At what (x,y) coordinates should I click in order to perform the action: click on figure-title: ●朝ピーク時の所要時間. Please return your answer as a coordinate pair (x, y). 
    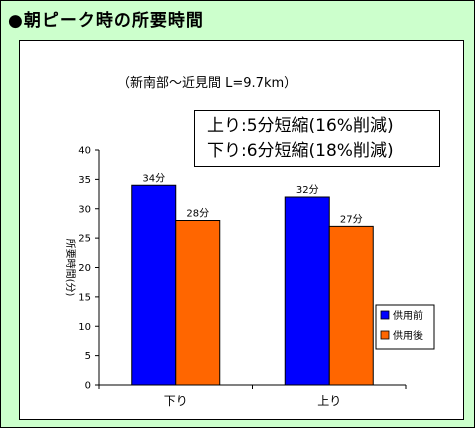
    Looking at the image, I should click on (106, 21).